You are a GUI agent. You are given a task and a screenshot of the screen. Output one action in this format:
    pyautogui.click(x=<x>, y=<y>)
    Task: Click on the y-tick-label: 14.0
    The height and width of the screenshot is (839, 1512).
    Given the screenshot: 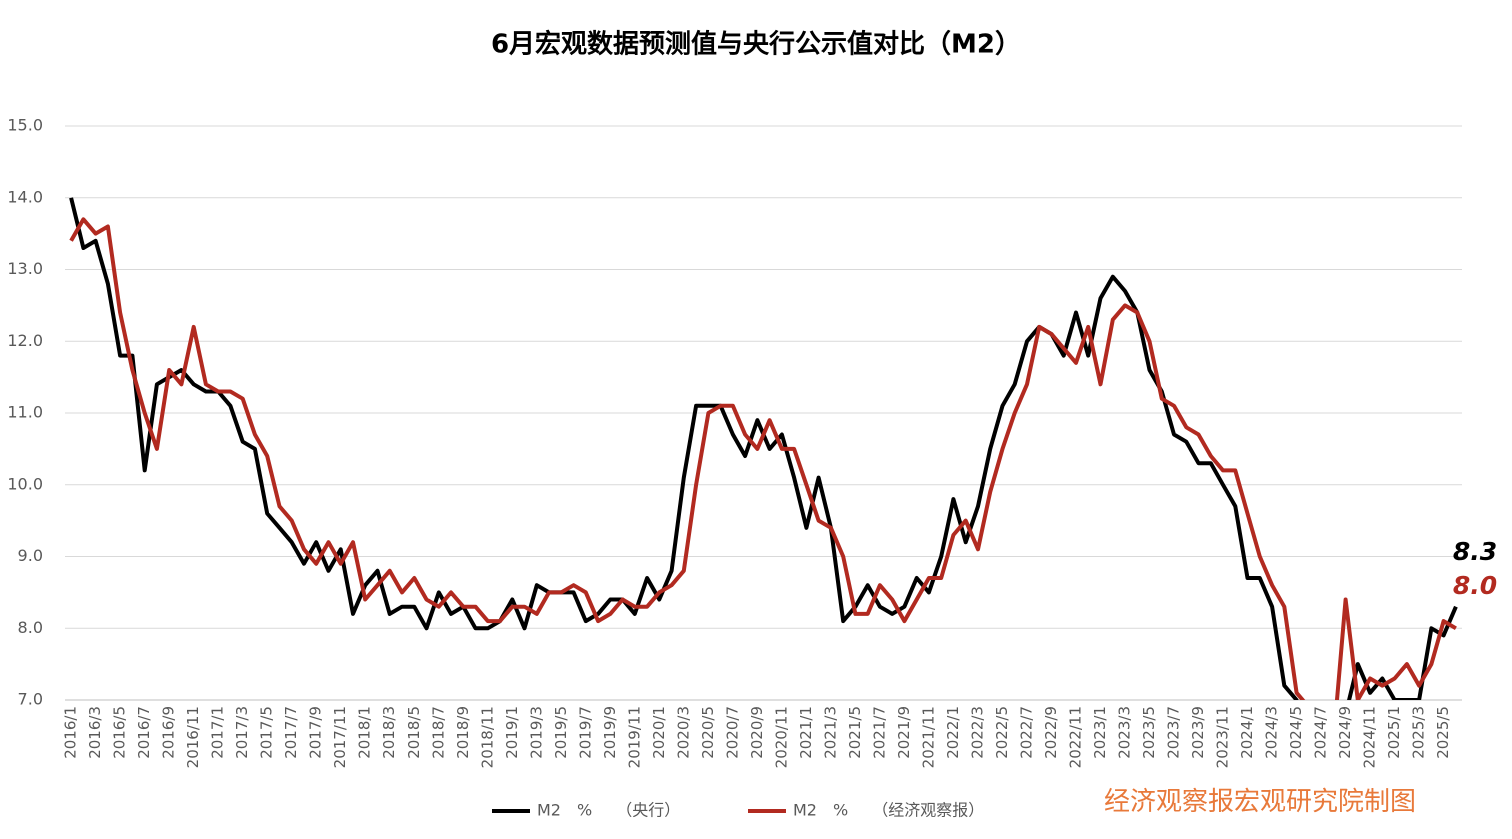 What is the action you would take?
    pyautogui.click(x=25, y=196)
    